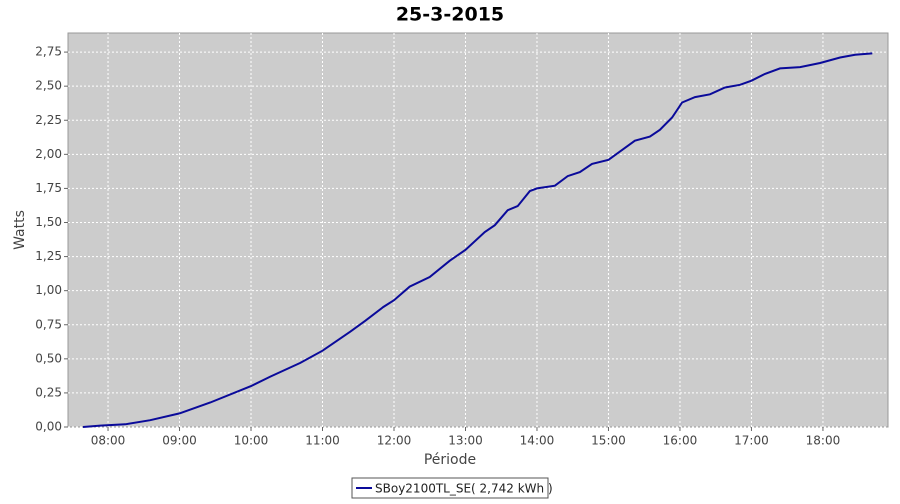 The image size is (900, 504). What do you see at coordinates (608, 441) in the screenshot?
I see `x-tick-label: 15:00` at bounding box center [608, 441].